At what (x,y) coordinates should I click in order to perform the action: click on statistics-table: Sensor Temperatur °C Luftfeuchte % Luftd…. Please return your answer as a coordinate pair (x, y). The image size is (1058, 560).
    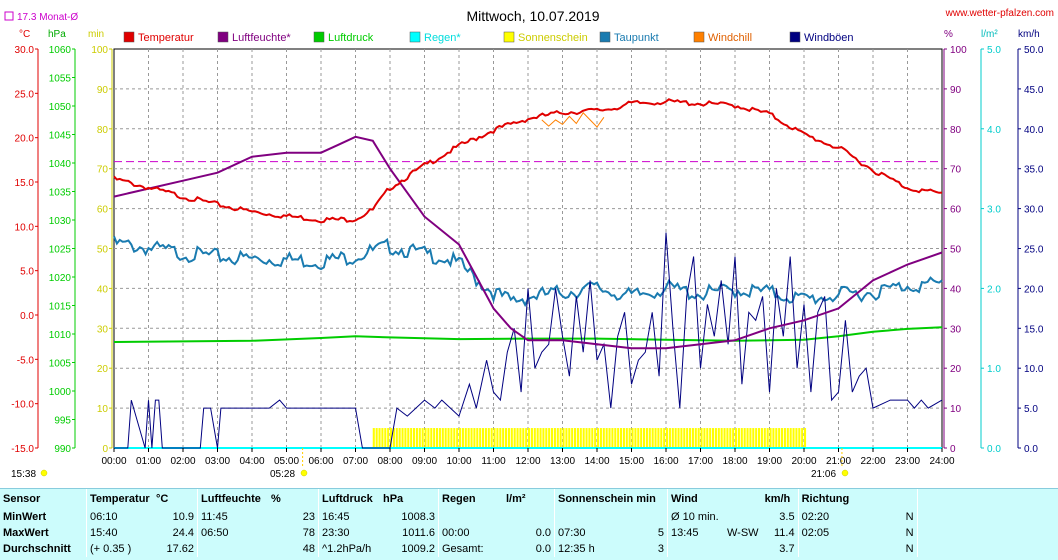
    Looking at the image, I should click on (462, 523).